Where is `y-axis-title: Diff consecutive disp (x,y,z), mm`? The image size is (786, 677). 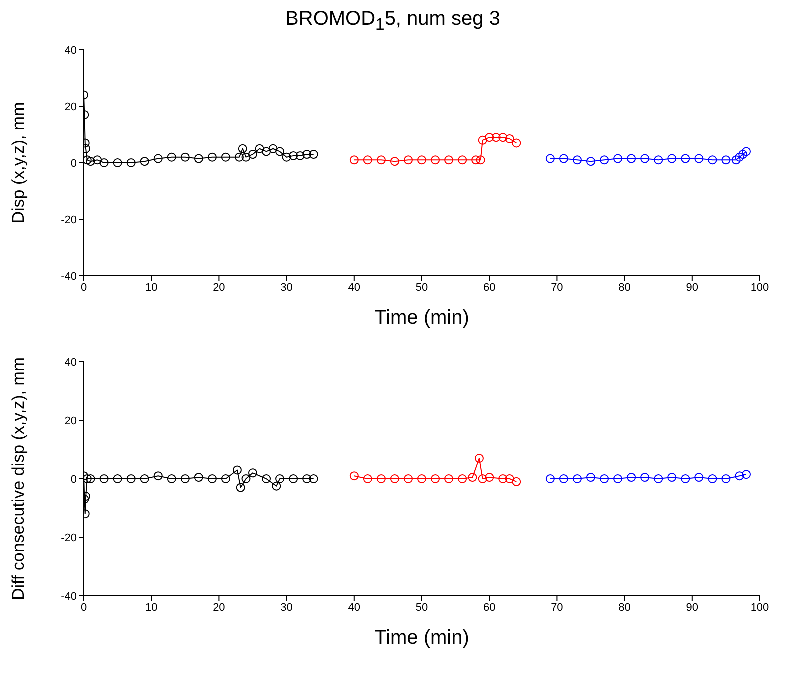 y-axis-title: Diff consecutive disp (x,y,z), mm is located at coordinates (18, 479).